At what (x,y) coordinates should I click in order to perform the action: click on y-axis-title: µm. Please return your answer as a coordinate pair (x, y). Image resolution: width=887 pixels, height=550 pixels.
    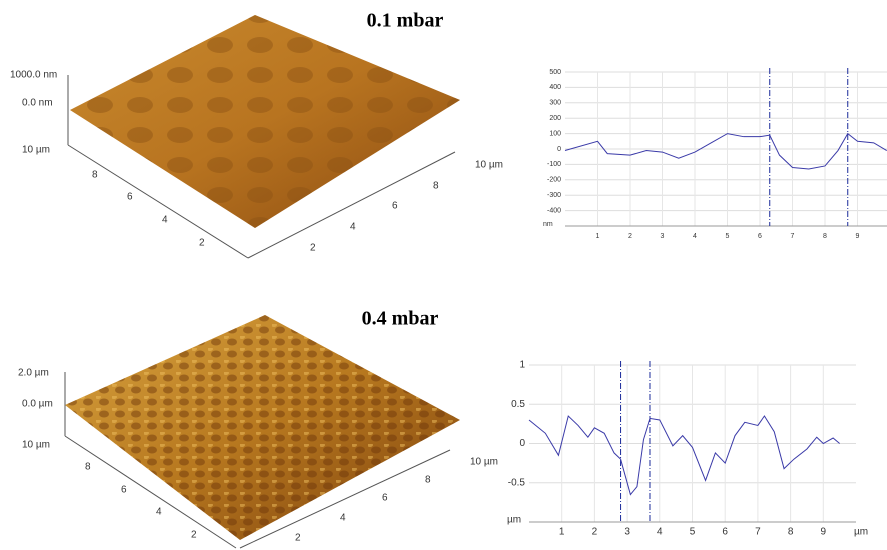
    Looking at the image, I should click on (514, 520).